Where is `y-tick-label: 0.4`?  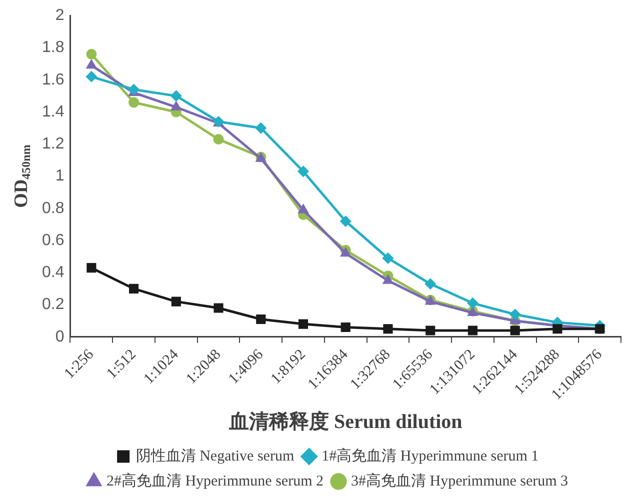
y-tick-label: 0.4 is located at coordinates (53, 273).